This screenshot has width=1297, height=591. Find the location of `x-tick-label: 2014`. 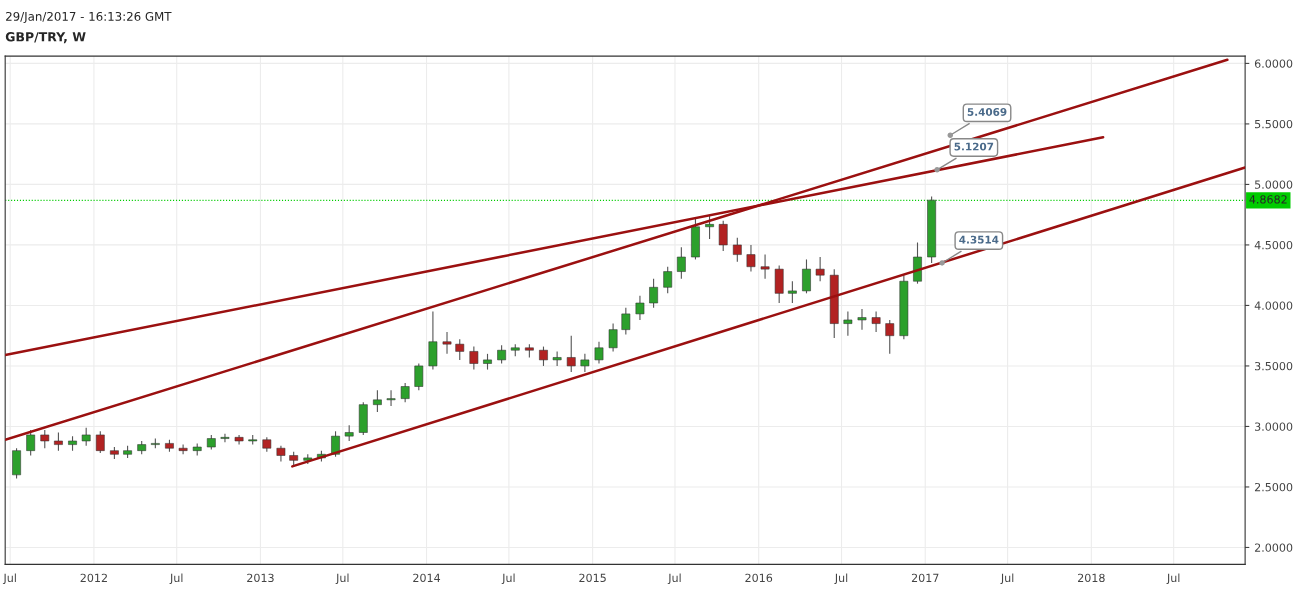

x-tick-label: 2014 is located at coordinates (427, 578).